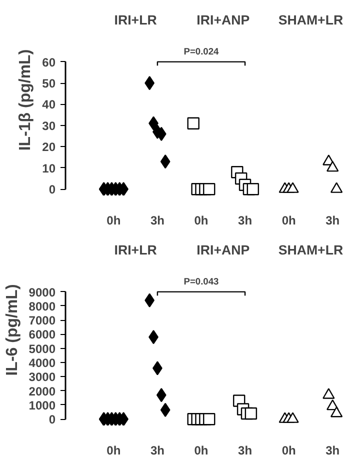 This screenshot has height=460, width=358. What do you see at coordinates (42, 391) in the screenshot?
I see `y-tick-label: 2000` at bounding box center [42, 391].